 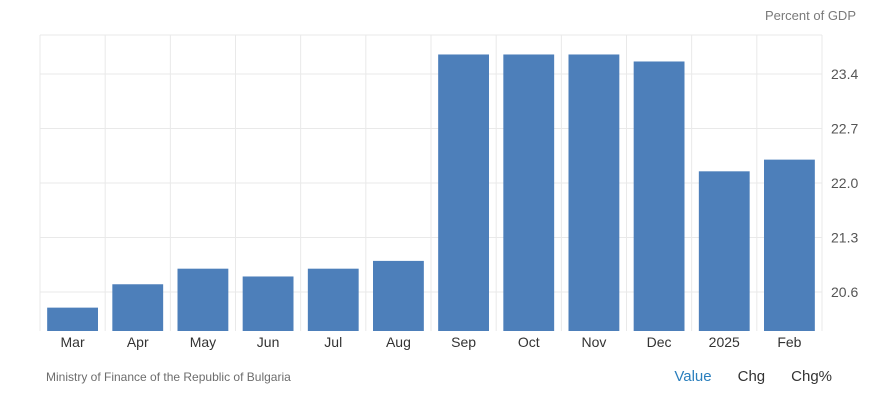 What do you see at coordinates (203, 342) in the screenshot?
I see `x-tick-label: May` at bounding box center [203, 342].